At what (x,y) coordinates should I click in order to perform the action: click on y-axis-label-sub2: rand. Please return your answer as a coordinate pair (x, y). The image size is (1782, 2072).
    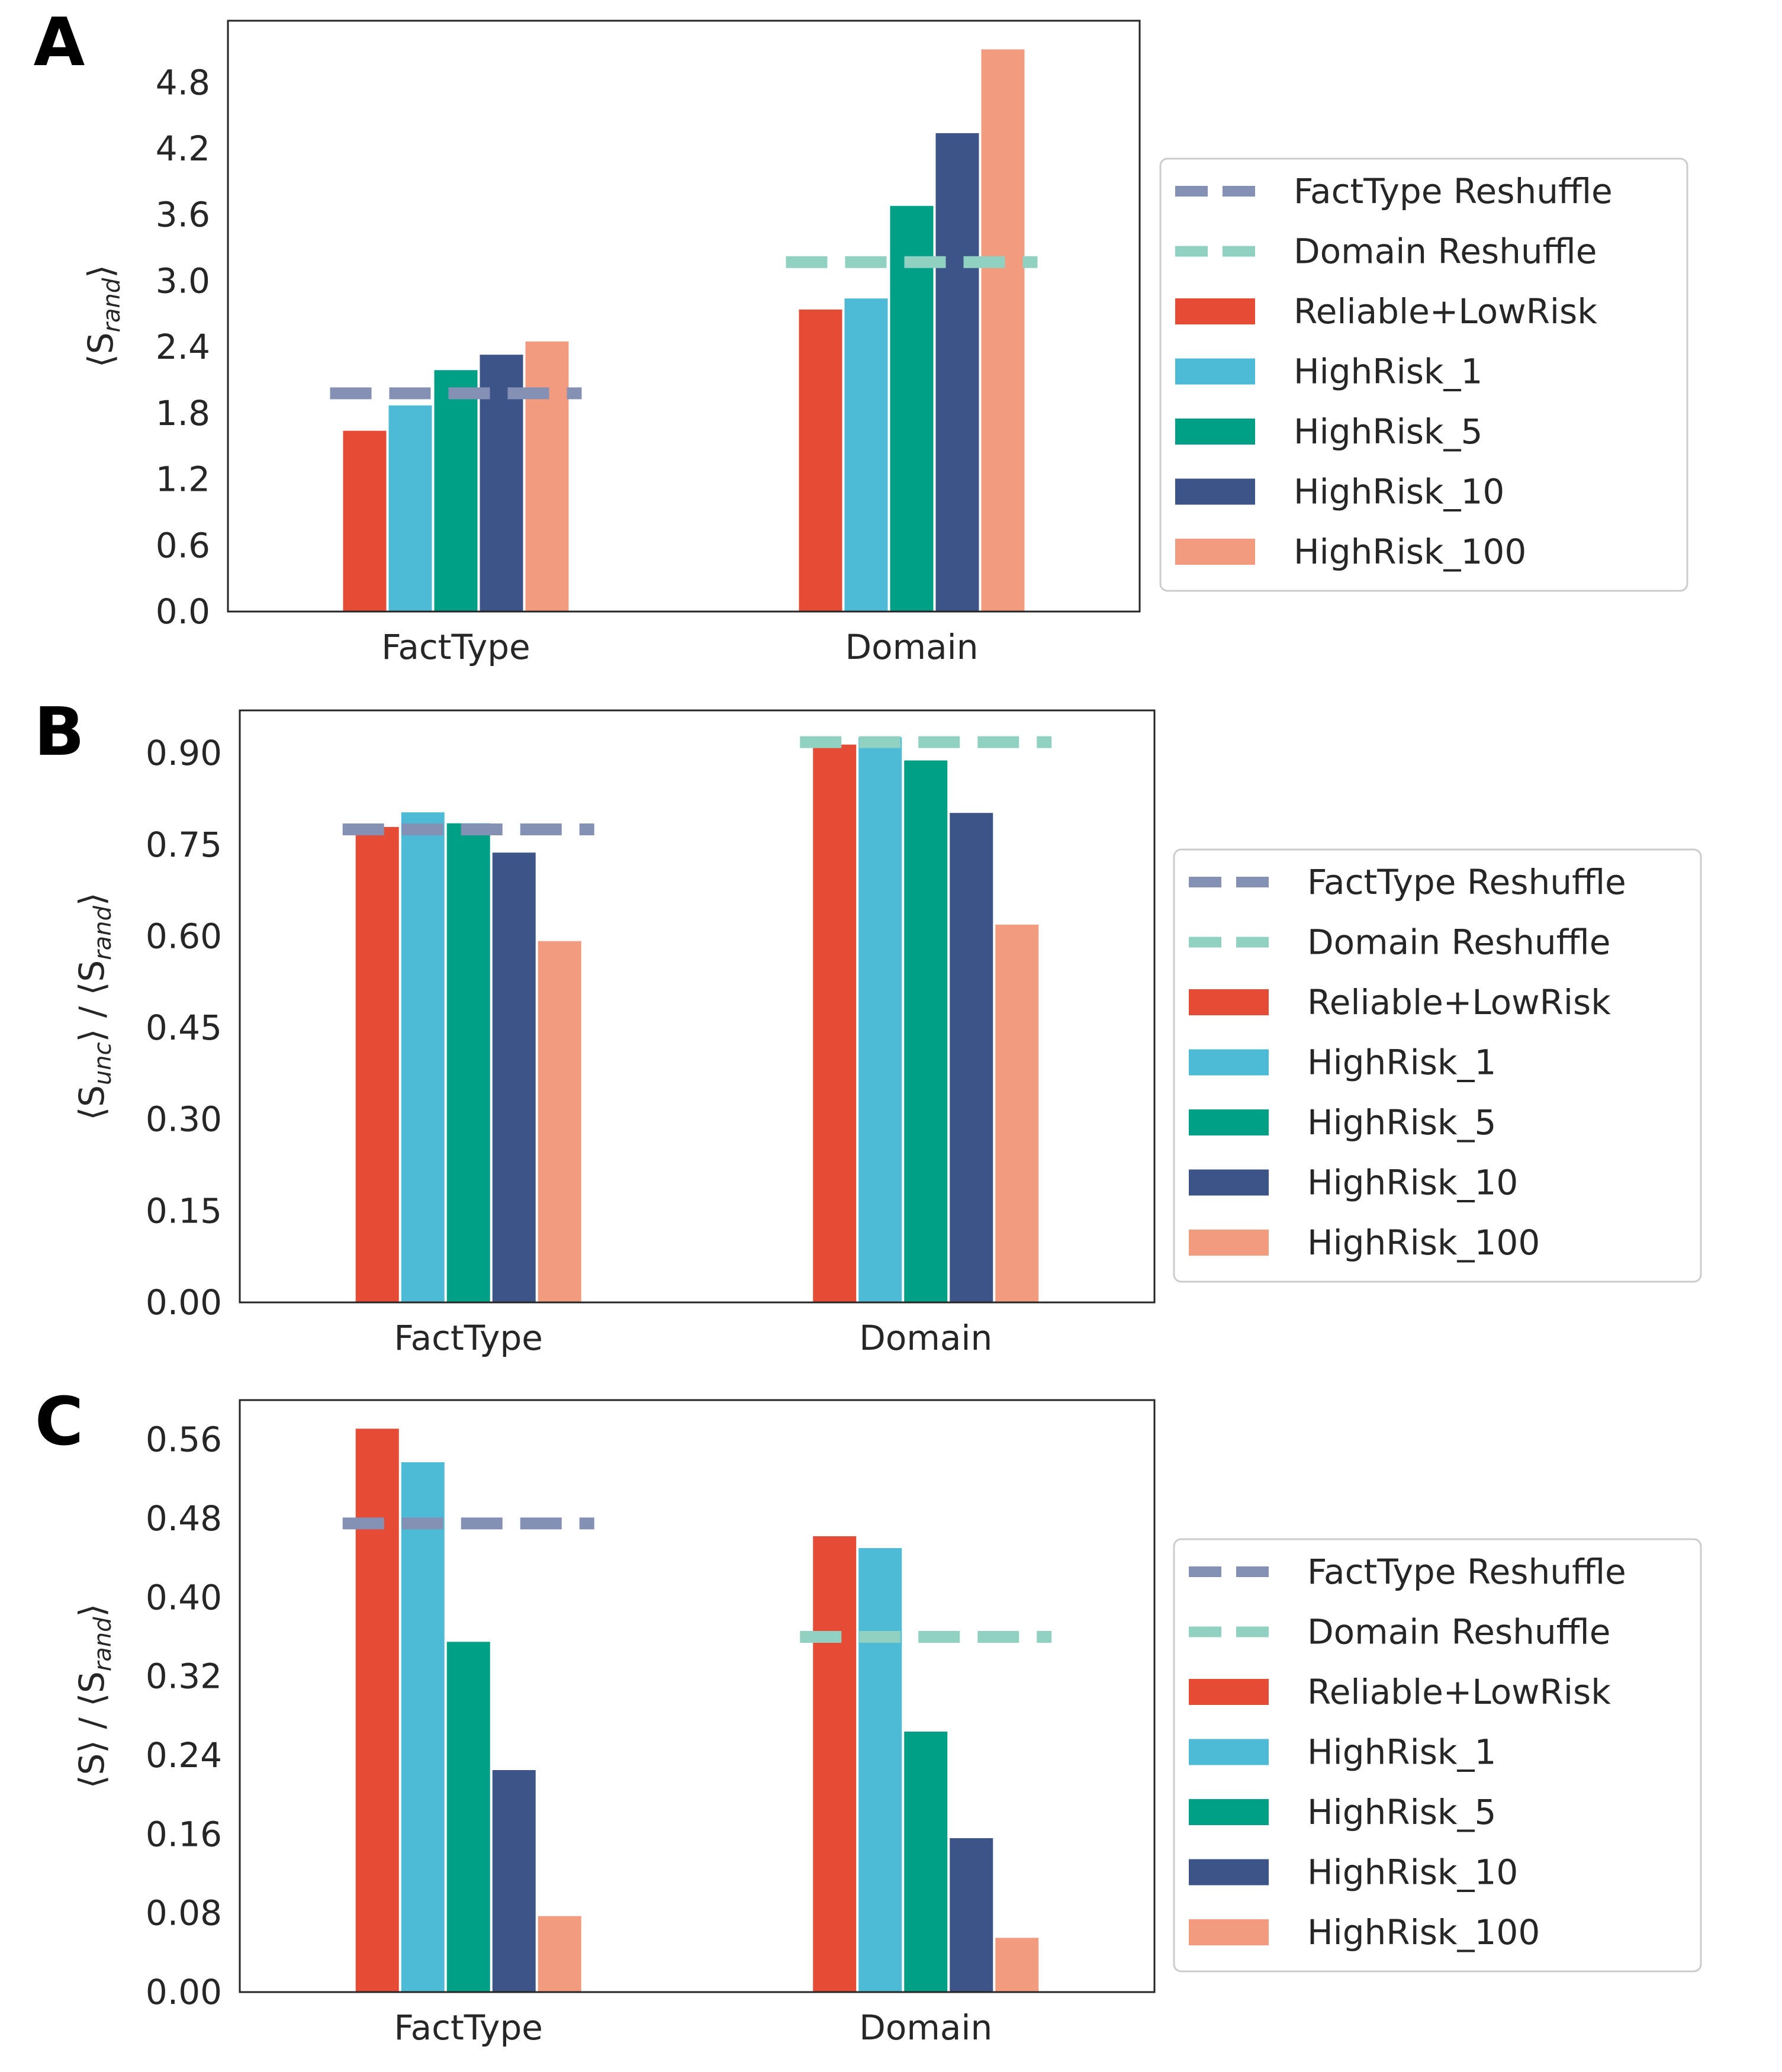
    Looking at the image, I should click on (103, 933).